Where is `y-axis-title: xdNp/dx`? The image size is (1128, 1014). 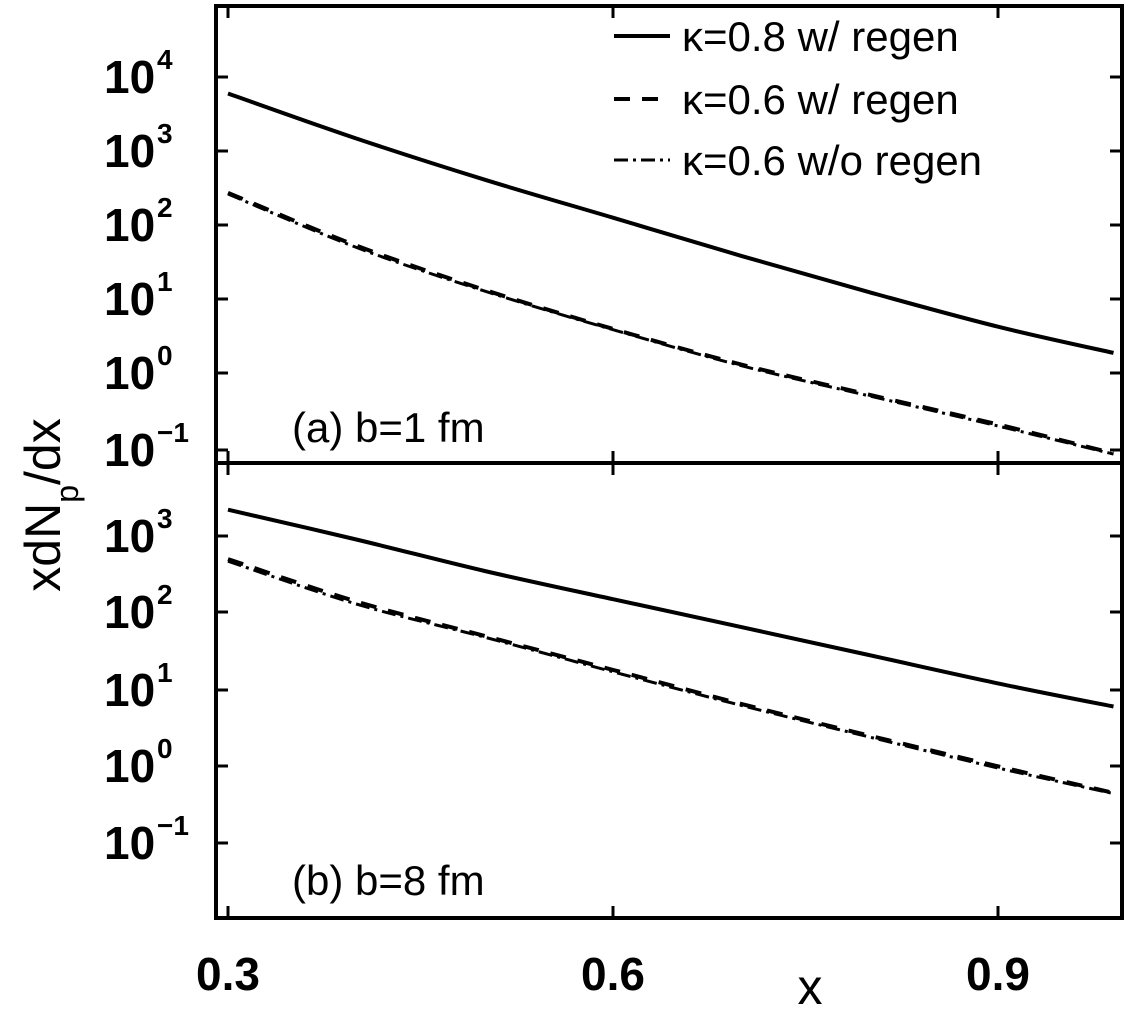 y-axis-title: xdNp/dx is located at coordinates (50, 504).